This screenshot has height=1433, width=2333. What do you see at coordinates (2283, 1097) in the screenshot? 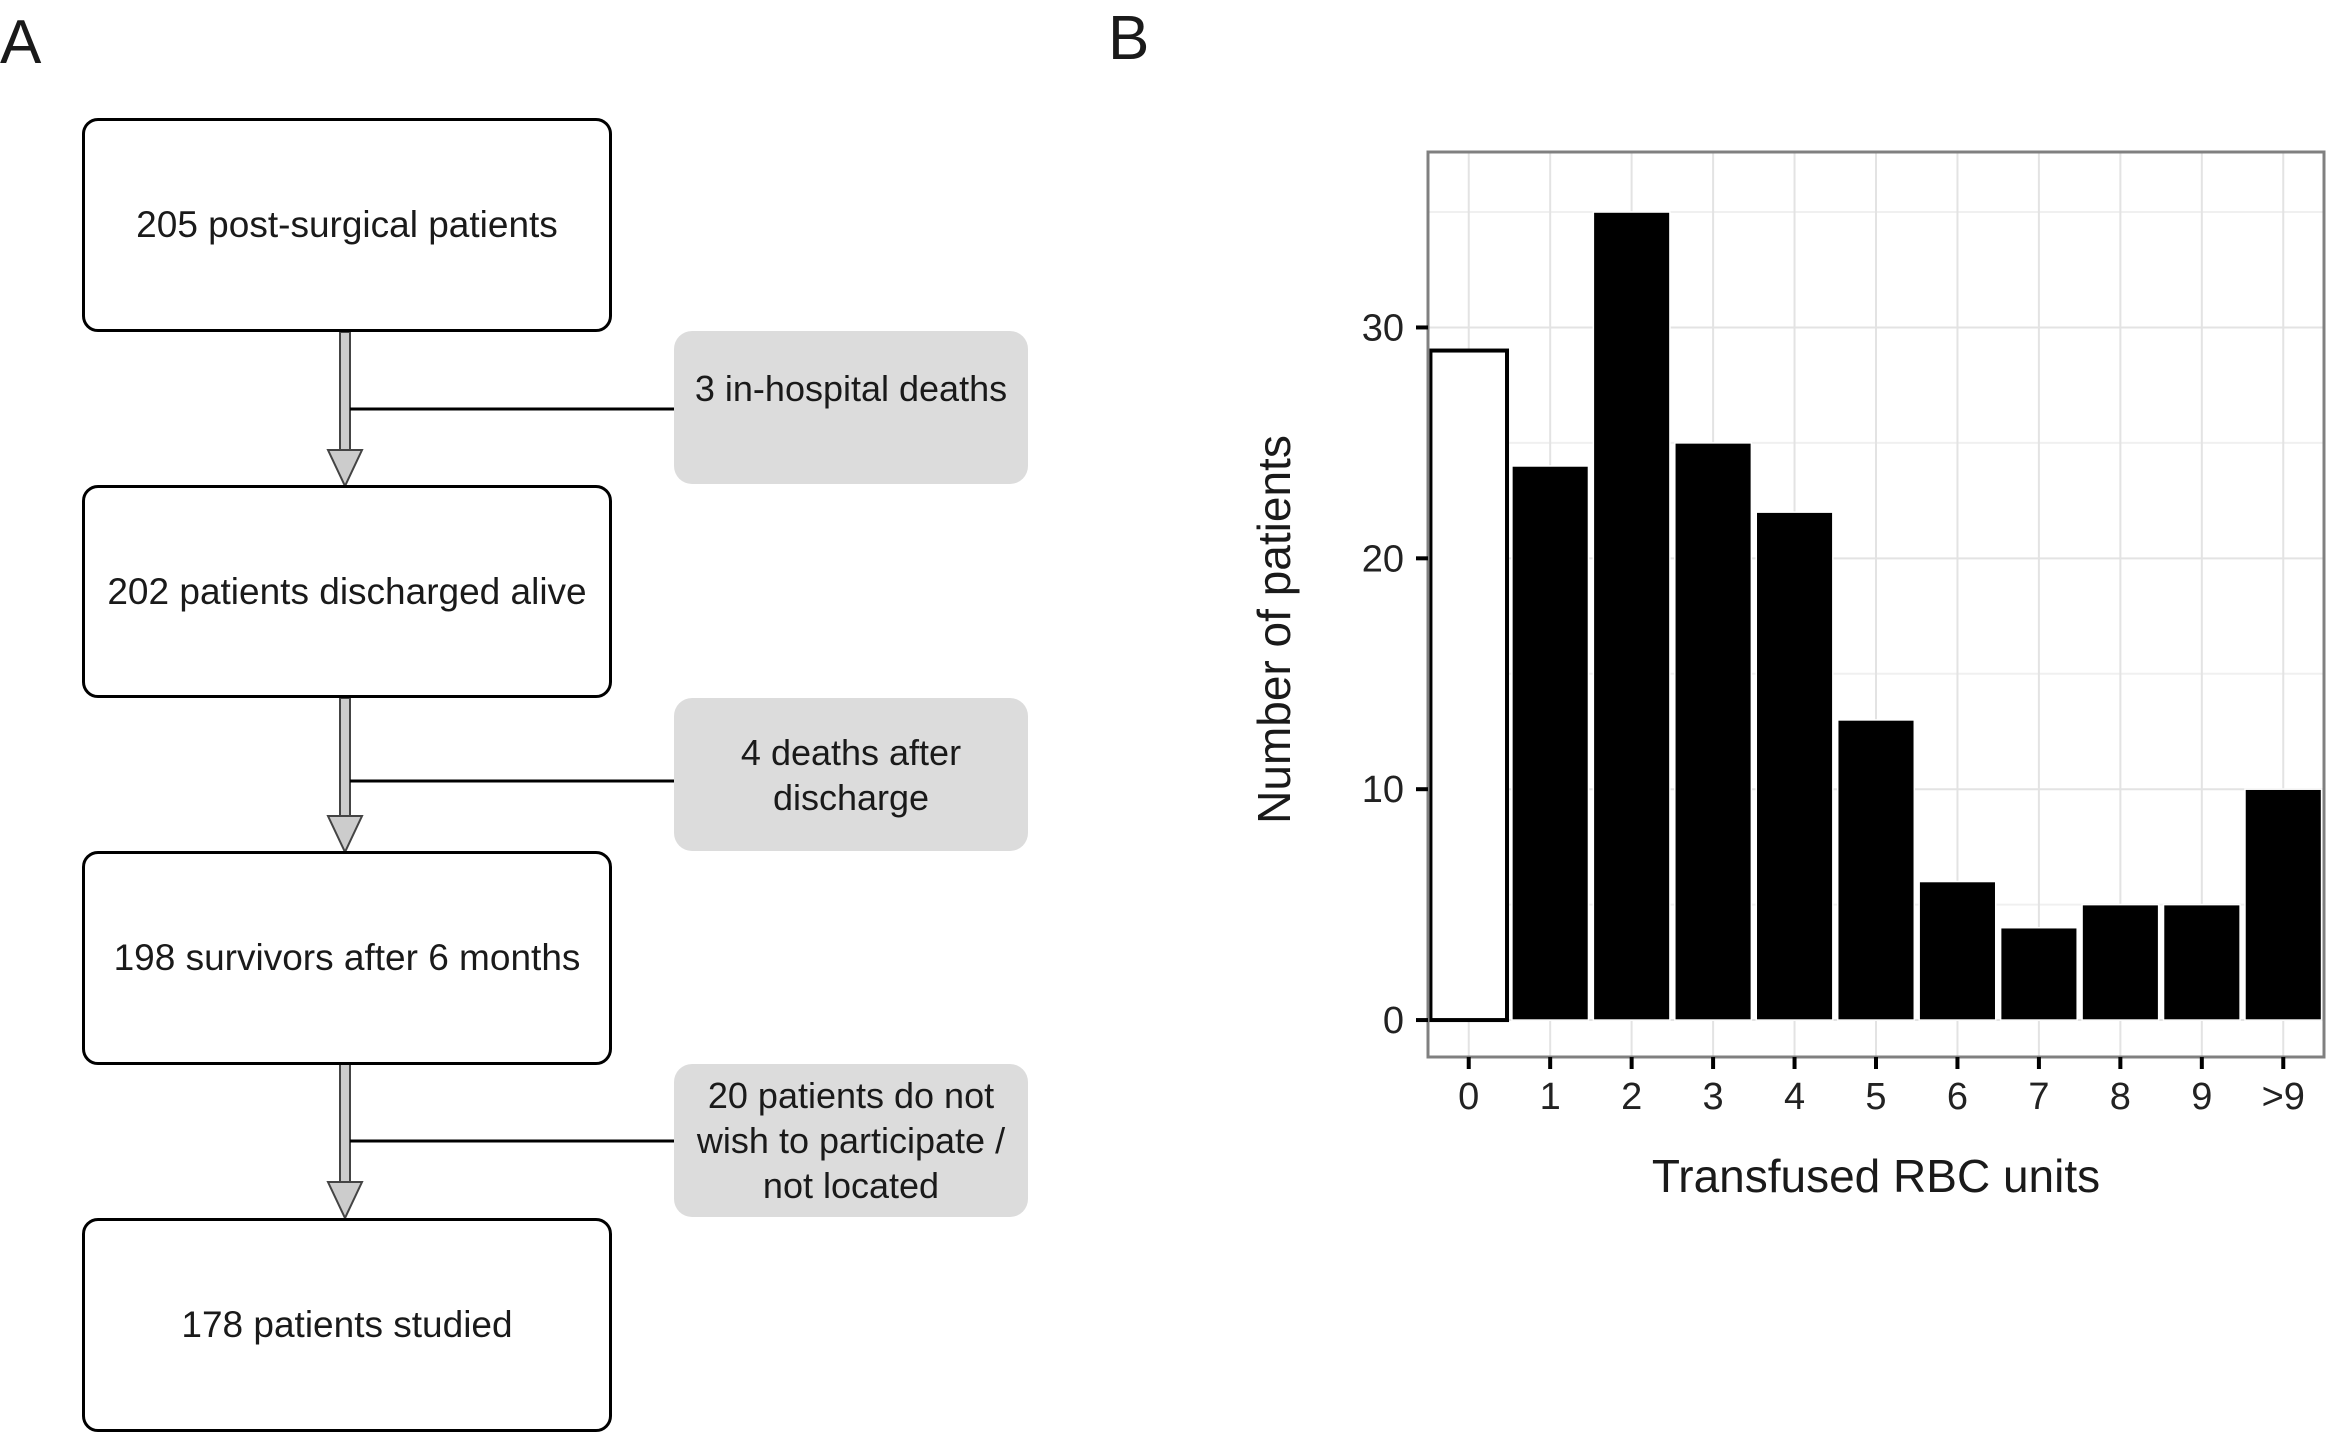
I see `x-tick-label: >9` at bounding box center [2283, 1097].